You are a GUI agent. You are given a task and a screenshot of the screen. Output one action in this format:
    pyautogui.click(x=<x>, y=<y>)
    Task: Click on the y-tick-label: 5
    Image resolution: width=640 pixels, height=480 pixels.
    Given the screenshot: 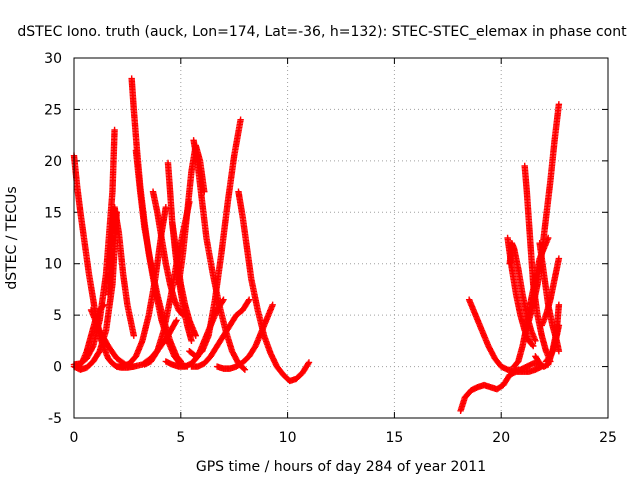 What is the action you would take?
    pyautogui.click(x=57, y=316)
    